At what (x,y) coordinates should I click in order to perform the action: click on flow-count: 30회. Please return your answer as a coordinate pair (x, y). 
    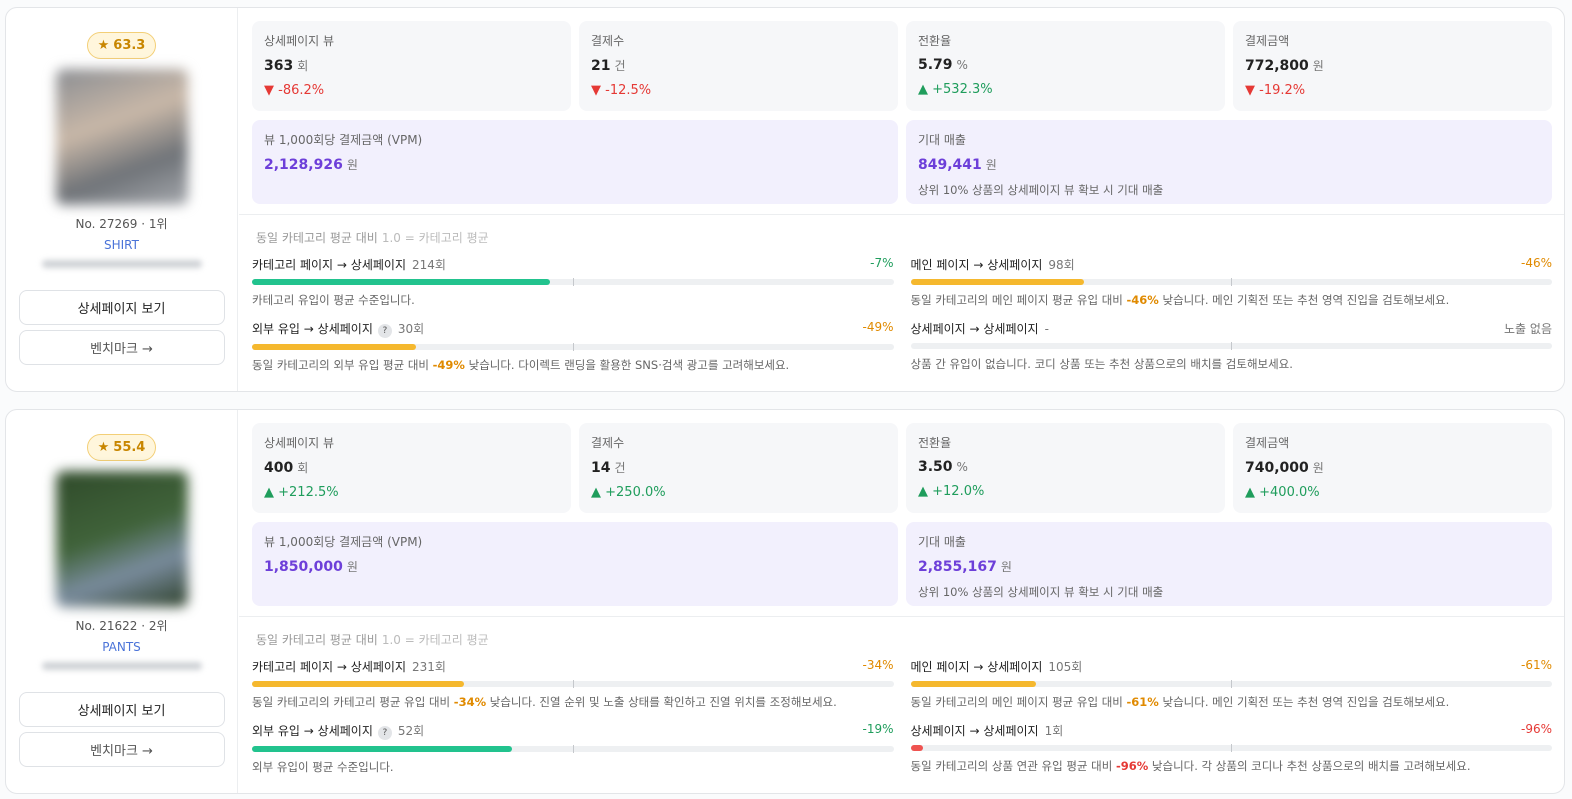
    Looking at the image, I should click on (411, 329).